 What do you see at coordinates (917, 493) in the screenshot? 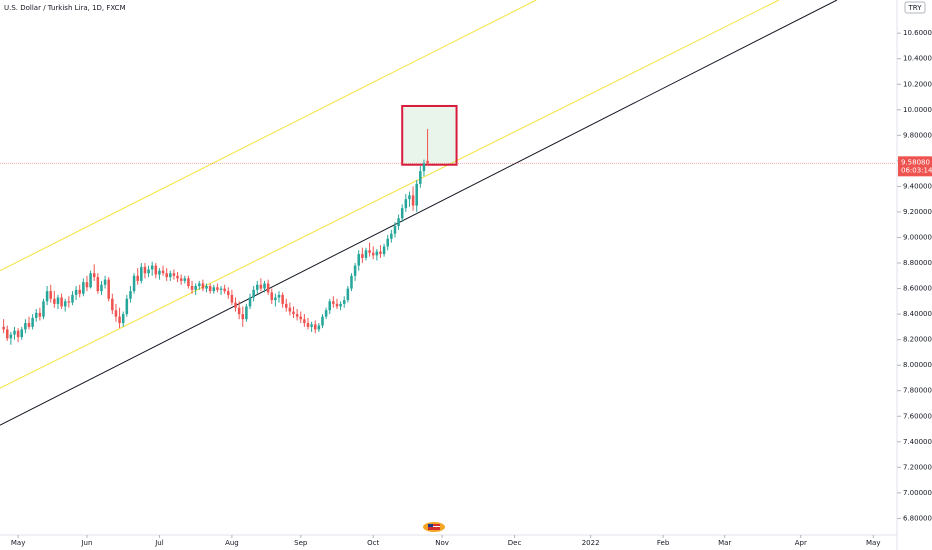
I see `y-tick-label: 7.00000` at bounding box center [917, 493].